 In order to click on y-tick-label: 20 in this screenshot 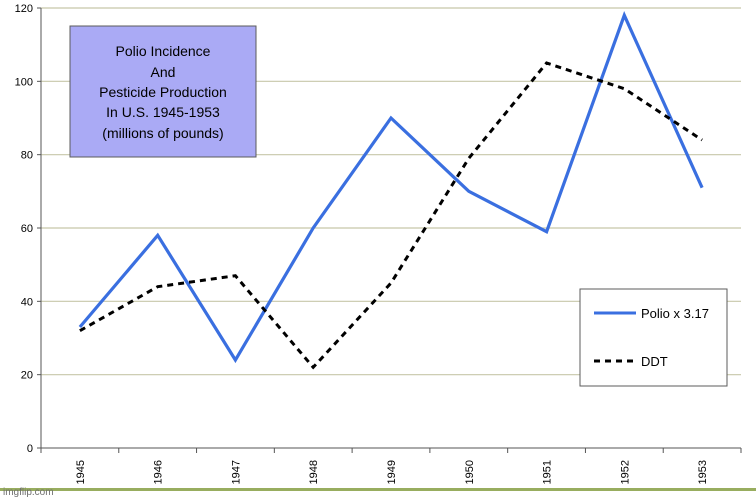, I will do `click(27, 376)`.